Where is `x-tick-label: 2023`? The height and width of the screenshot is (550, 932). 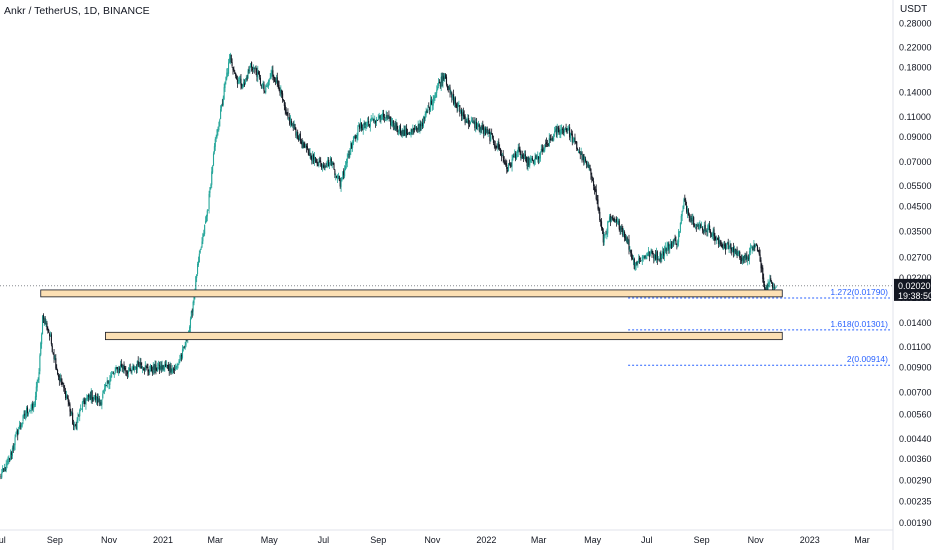
x-tick-label: 2023 is located at coordinates (810, 540).